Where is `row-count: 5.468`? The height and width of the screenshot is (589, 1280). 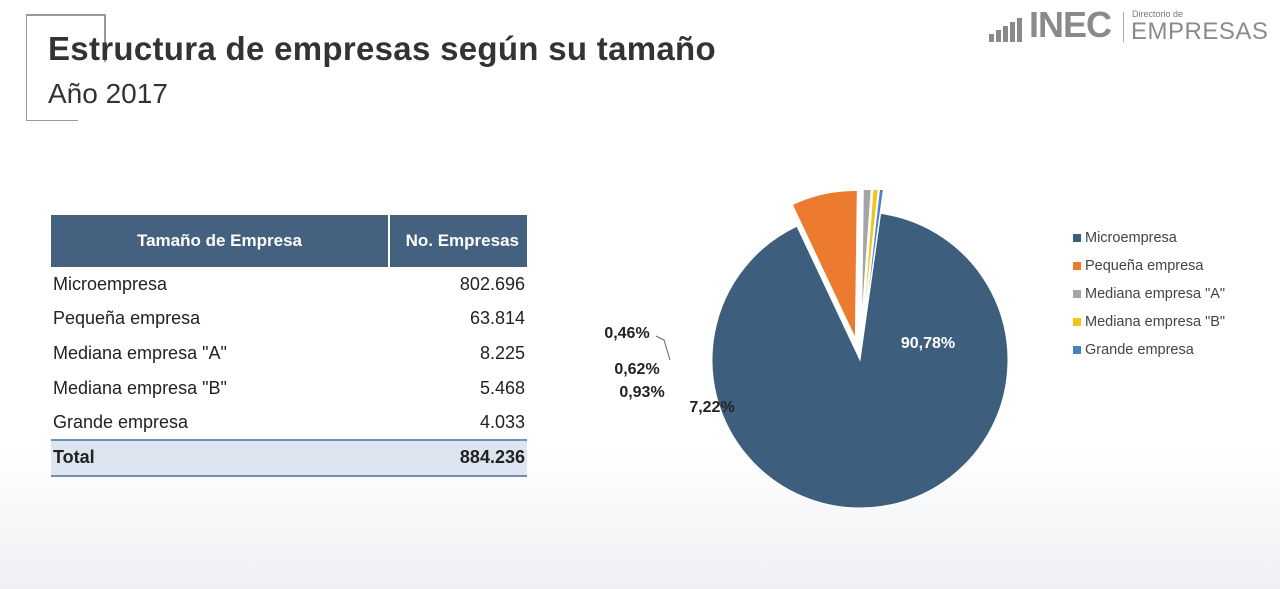 row-count: 5.468 is located at coordinates (502, 387).